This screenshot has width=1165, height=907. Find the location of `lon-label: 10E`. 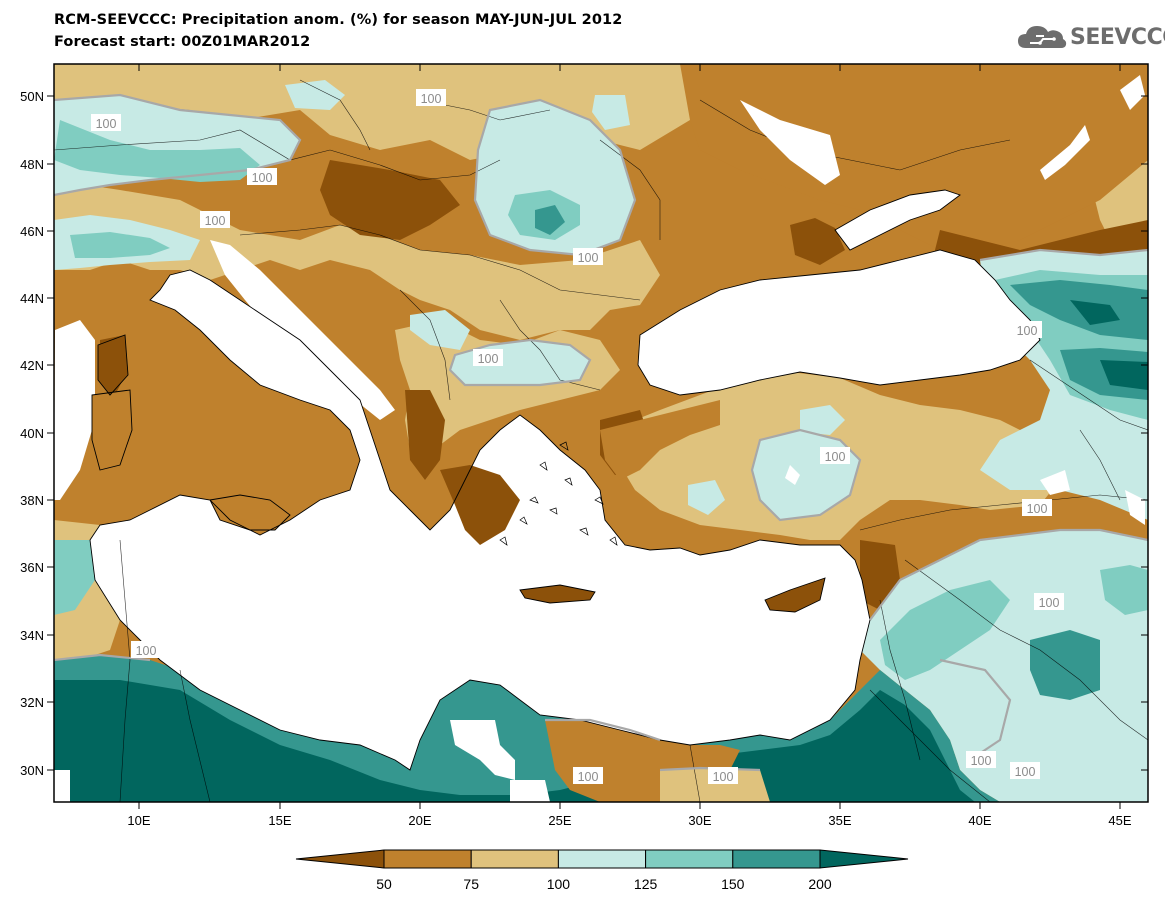

lon-label: 10E is located at coordinates (138, 820).